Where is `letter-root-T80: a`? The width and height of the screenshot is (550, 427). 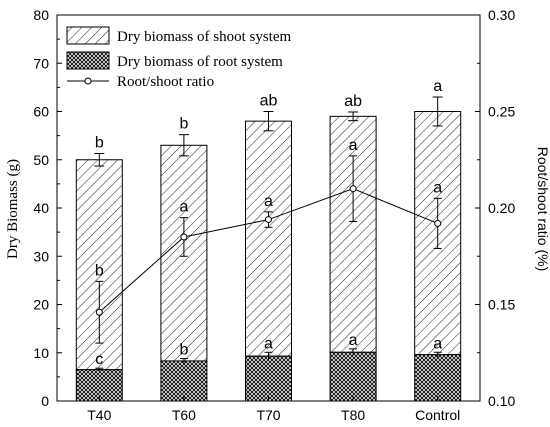 letter-root-T80: a is located at coordinates (353, 340).